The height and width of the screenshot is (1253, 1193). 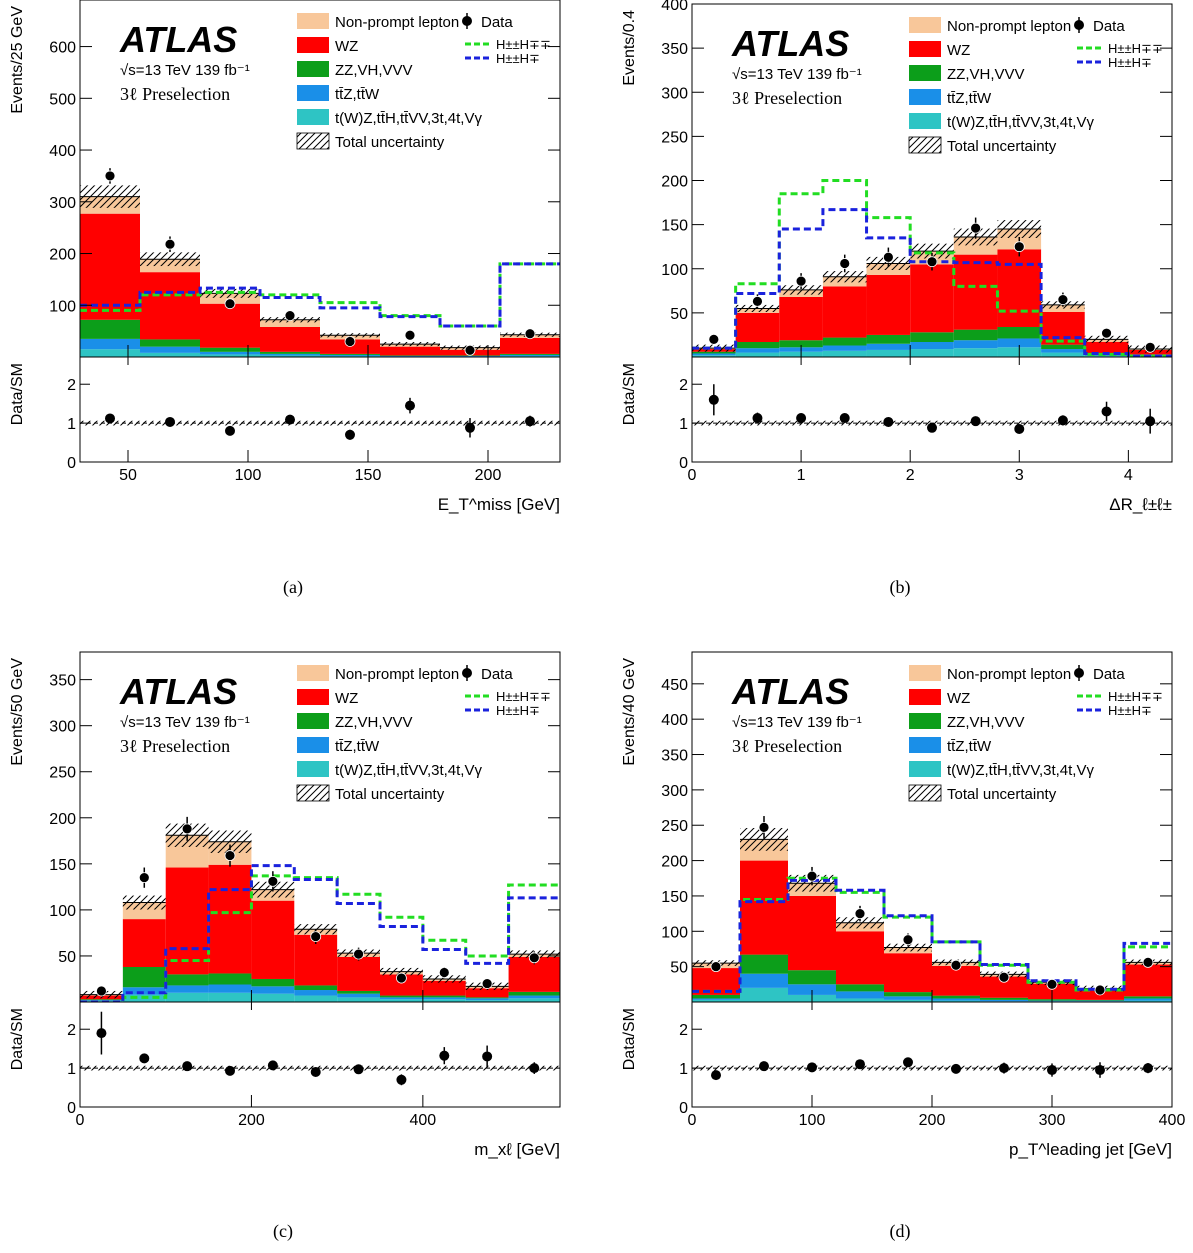 What do you see at coordinates (629, 712) in the screenshot?
I see `y-axis-label: Events/40 GeV` at bounding box center [629, 712].